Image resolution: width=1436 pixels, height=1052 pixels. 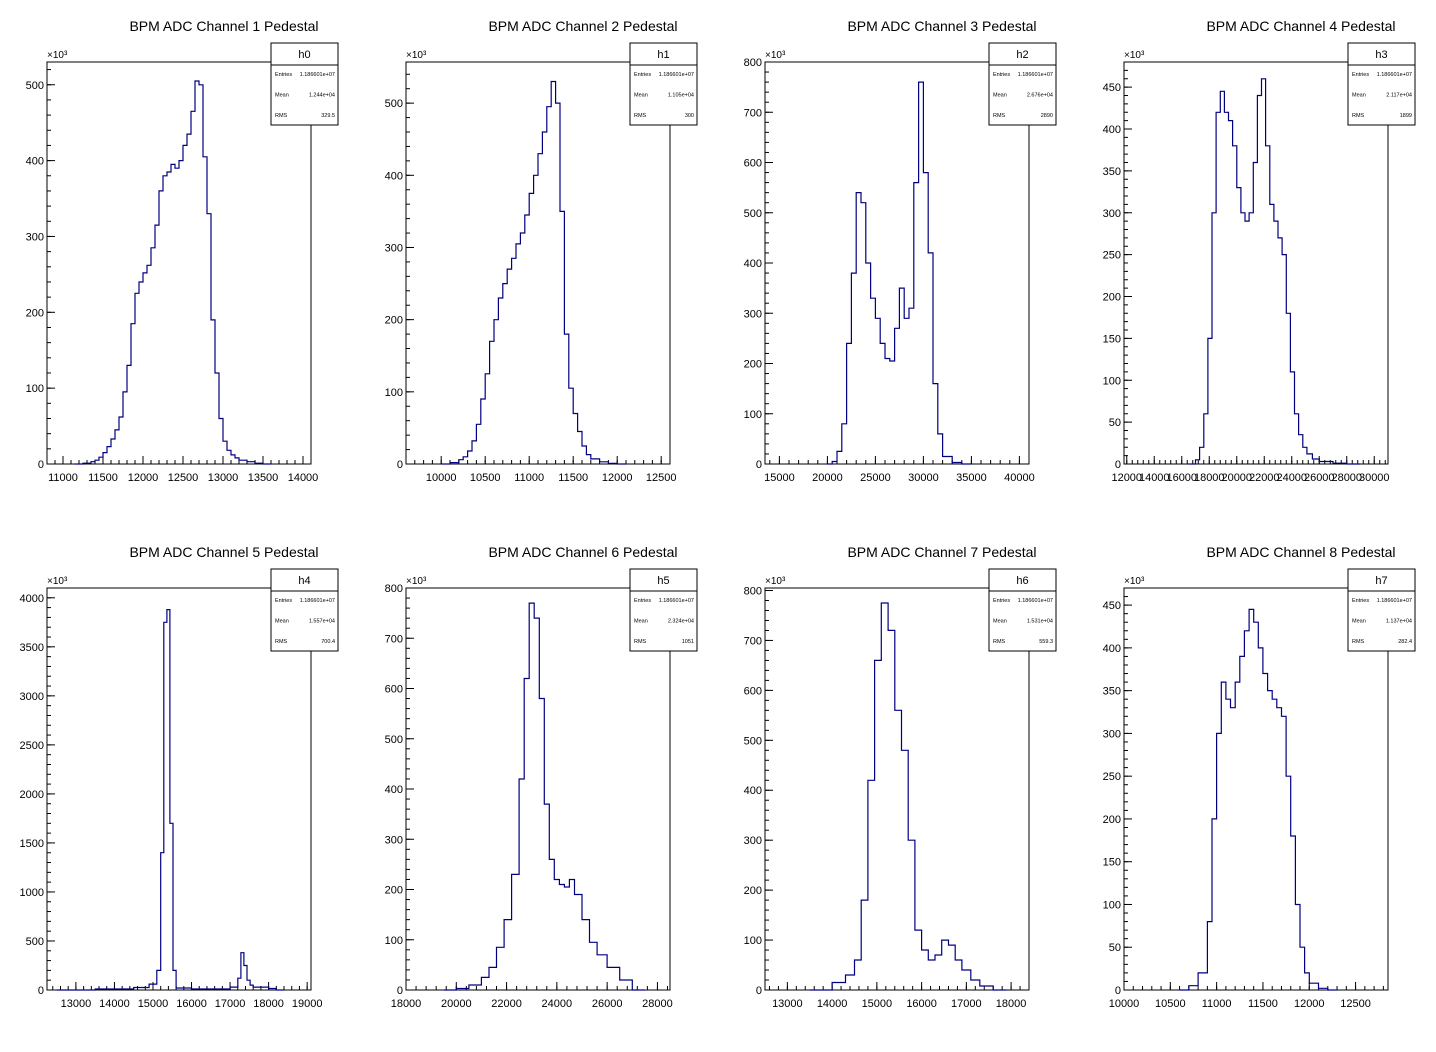 What do you see at coordinates (1046, 642) in the screenshot?
I see `stats-value: 559.3` at bounding box center [1046, 642].